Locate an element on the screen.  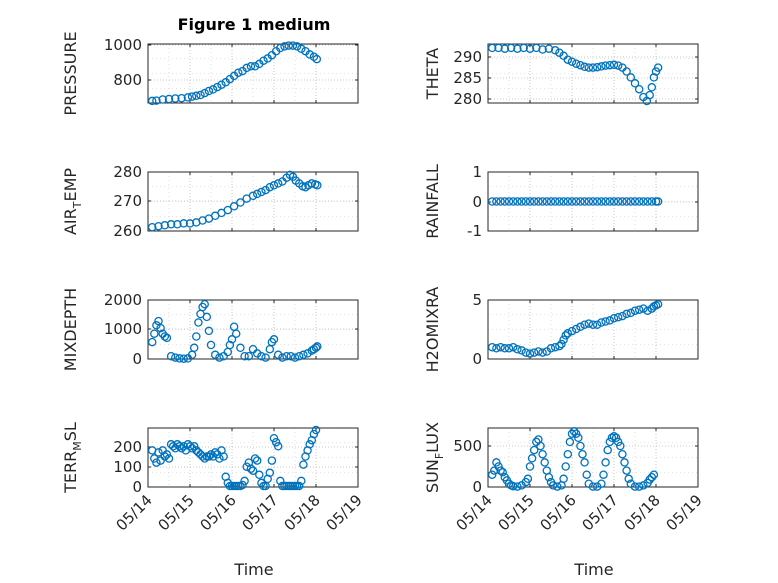
y-tick-label: 290 is located at coordinates (467, 57).